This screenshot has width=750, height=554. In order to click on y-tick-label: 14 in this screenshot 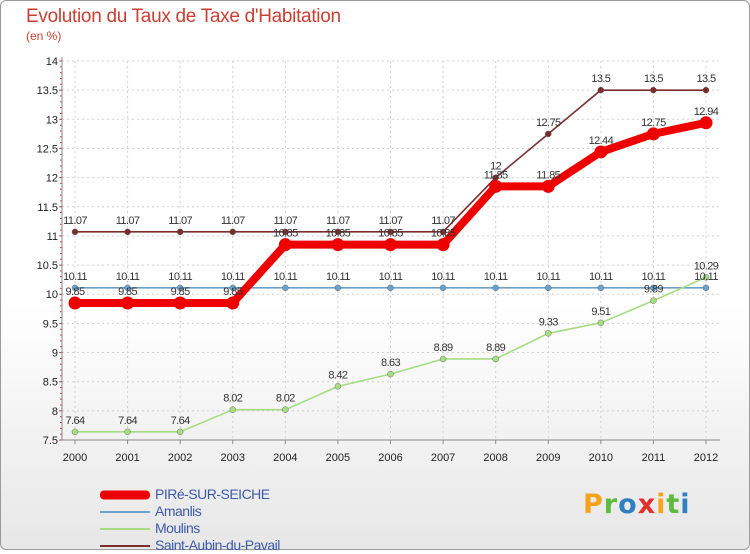, I will do `click(52, 62)`.